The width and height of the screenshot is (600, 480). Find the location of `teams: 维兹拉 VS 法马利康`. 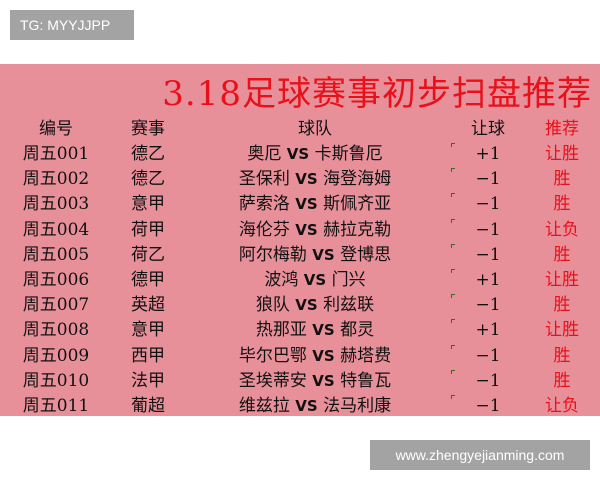

teams: 维兹拉 VS 法马利康 is located at coordinates (315, 406).